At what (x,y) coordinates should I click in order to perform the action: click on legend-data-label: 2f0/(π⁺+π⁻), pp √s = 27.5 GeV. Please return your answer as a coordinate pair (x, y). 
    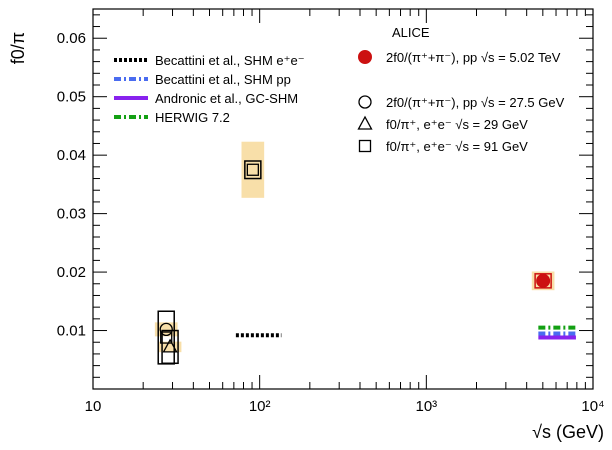
    Looking at the image, I should click on (475, 102).